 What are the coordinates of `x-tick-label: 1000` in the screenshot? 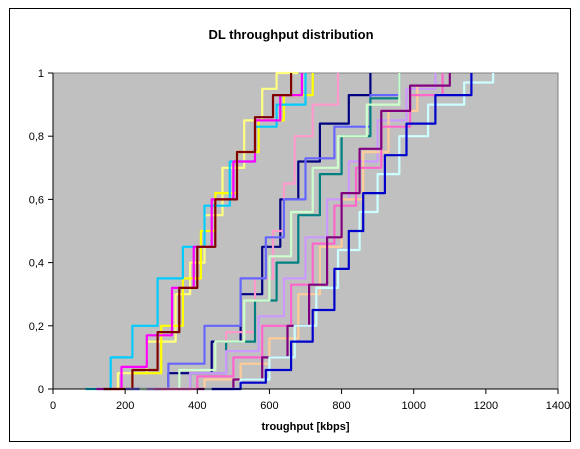 It's located at (413, 406).